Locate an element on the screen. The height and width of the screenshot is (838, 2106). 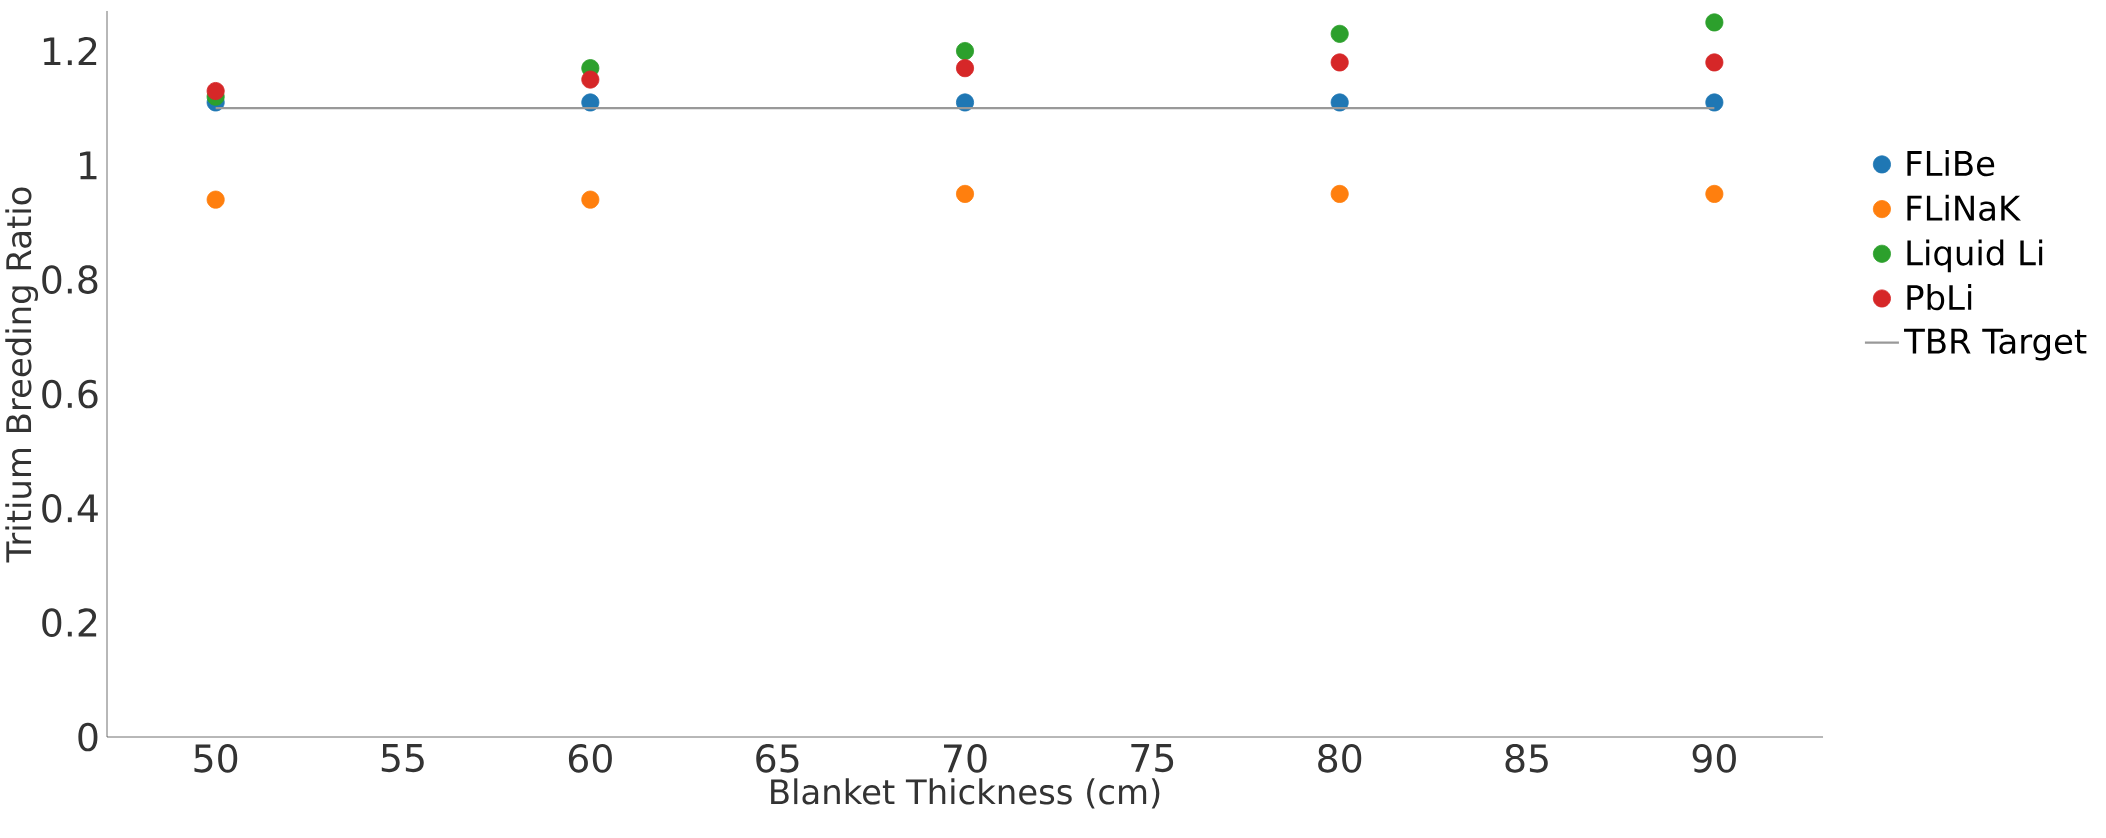
y-tick-label: 1.2 is located at coordinates (70, 51).